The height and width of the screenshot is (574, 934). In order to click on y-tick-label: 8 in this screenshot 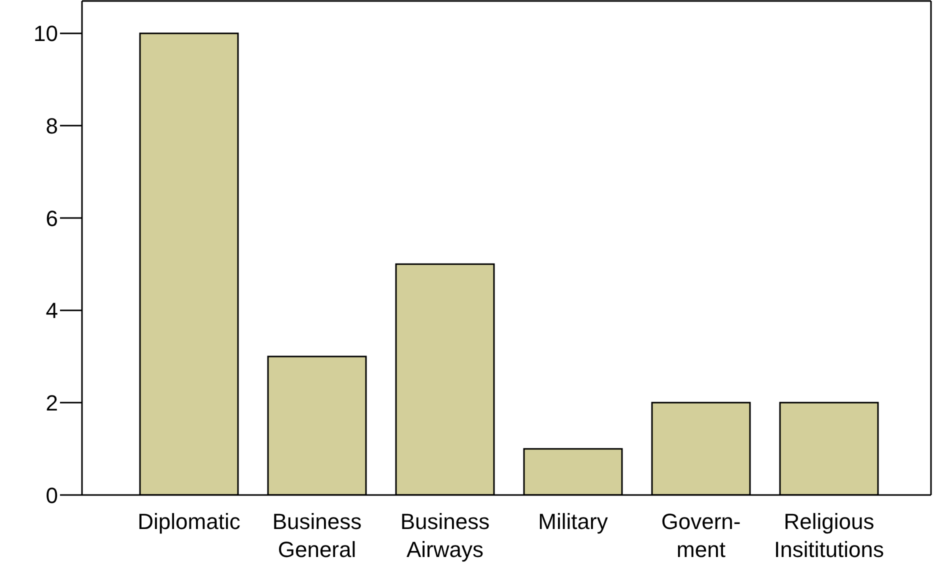, I will do `click(52, 125)`.